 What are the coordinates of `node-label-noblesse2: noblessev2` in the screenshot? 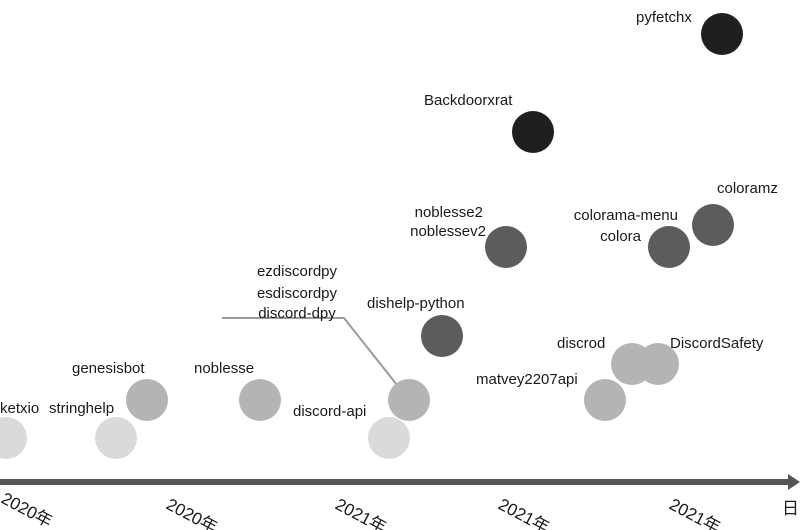 It's located at (448, 231).